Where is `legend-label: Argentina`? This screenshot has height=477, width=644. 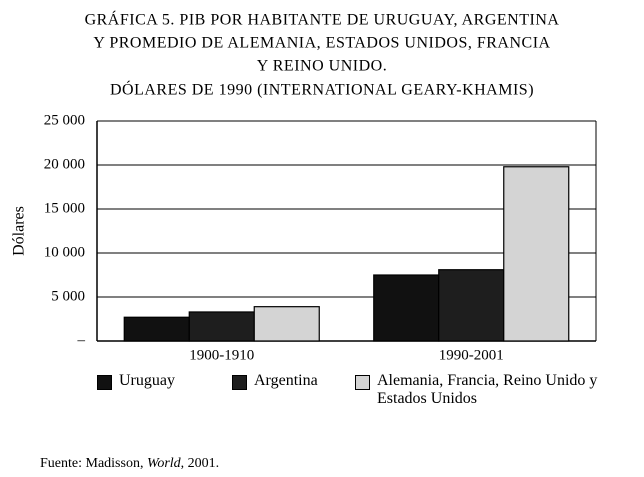
legend-label: Argentina is located at coordinates (286, 380).